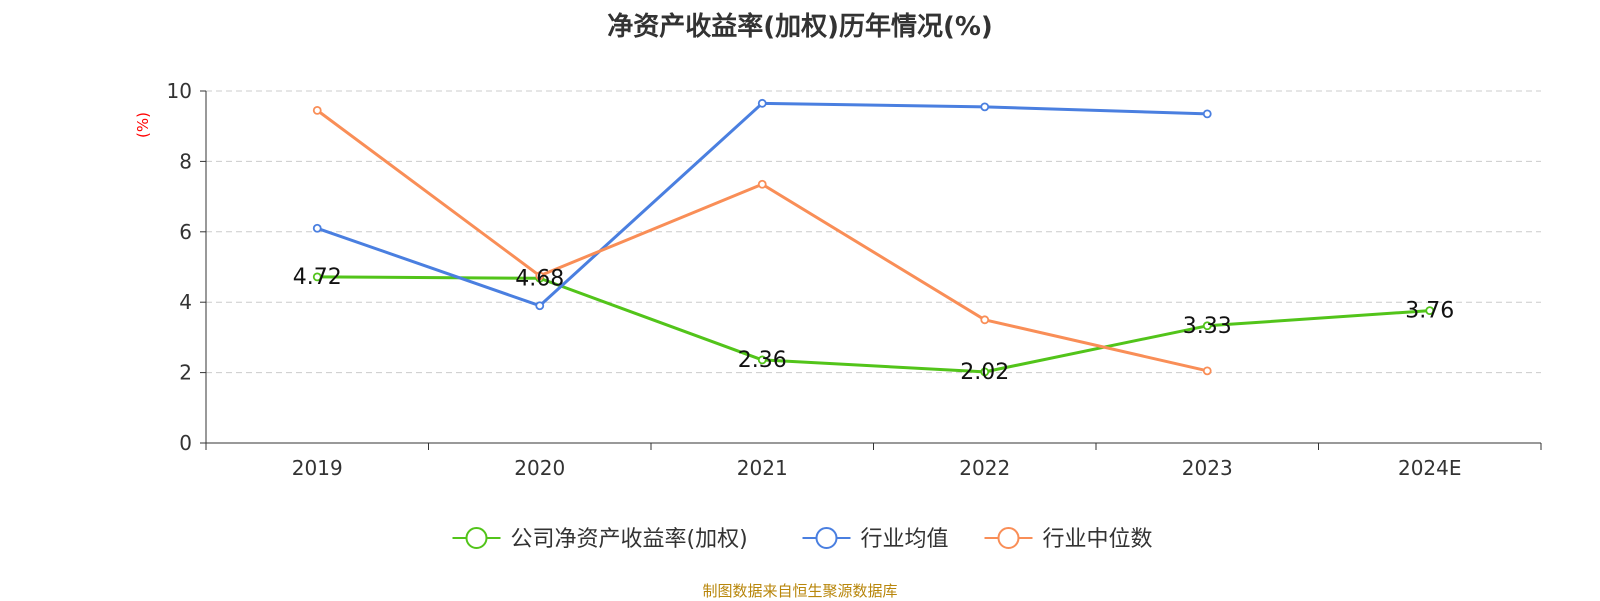 This screenshot has height=601, width=1600. I want to click on data-label: 4.68, so click(539, 278).